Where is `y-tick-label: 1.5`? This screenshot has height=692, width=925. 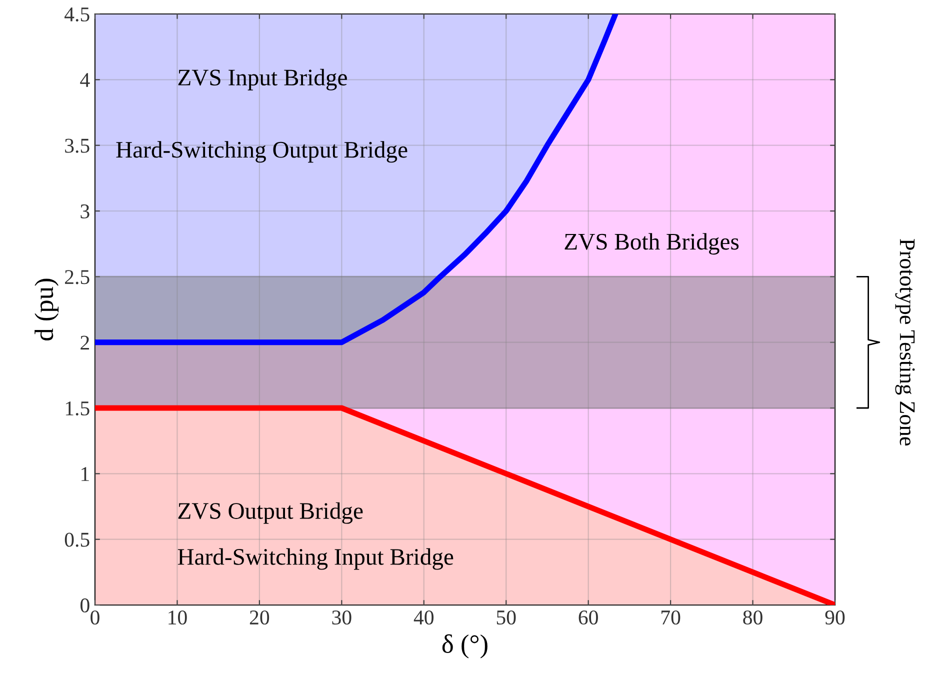 y-tick-label: 1.5 is located at coordinates (78, 408).